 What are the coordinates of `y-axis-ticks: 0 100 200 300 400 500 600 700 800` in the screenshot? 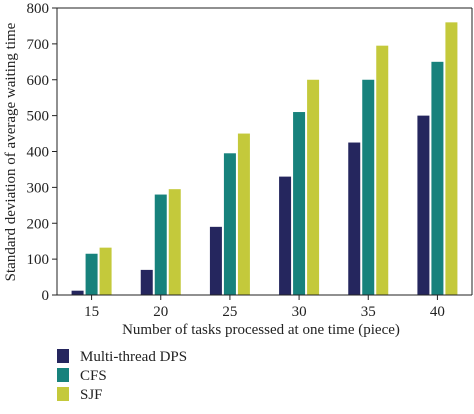 It's located at (42, 152).